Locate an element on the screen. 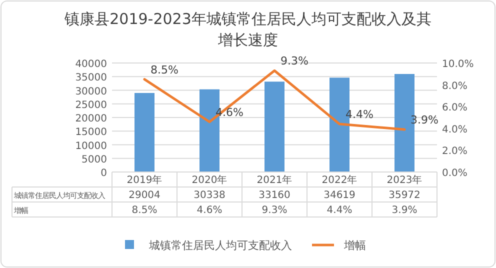  y-tick-label: 15000 is located at coordinates (91, 132).